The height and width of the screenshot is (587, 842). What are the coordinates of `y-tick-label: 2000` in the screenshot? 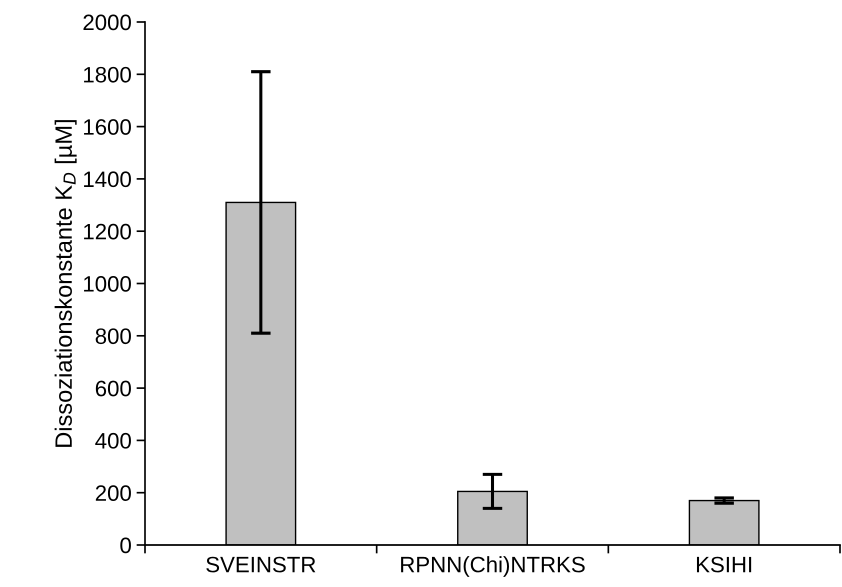 It's located at (107, 22).